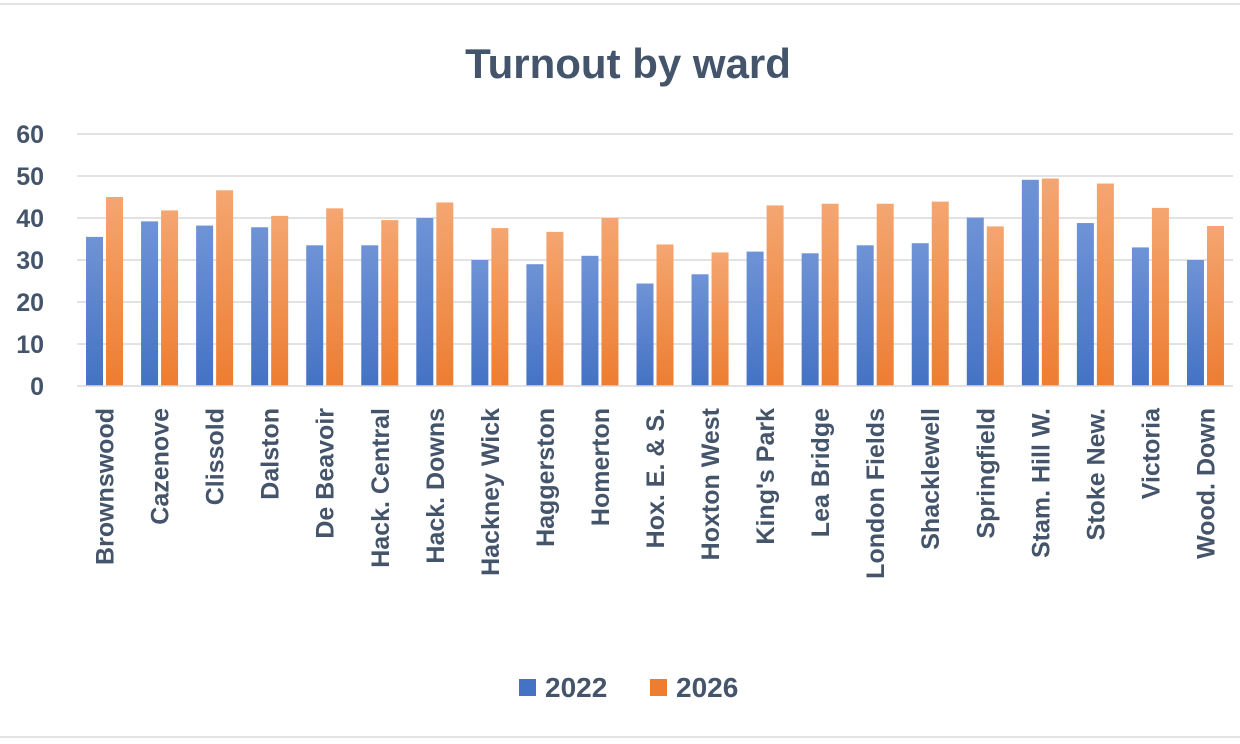 The width and height of the screenshot is (1240, 744). Describe the element at coordinates (1151, 453) in the screenshot. I see `x-tick-label: Victoria` at that location.